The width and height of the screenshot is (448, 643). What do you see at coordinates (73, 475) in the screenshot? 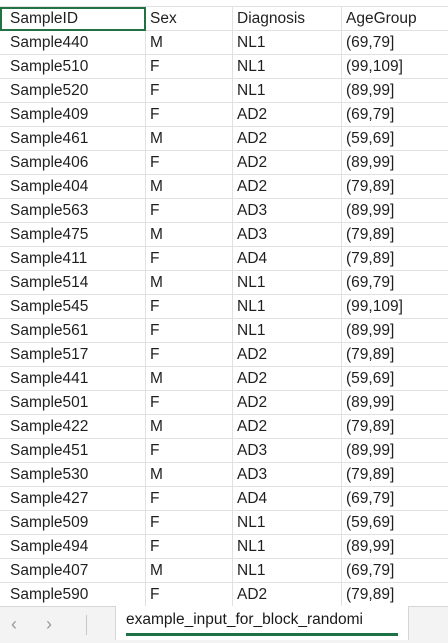
I see `cell-sampleid: Sample530` at bounding box center [73, 475].